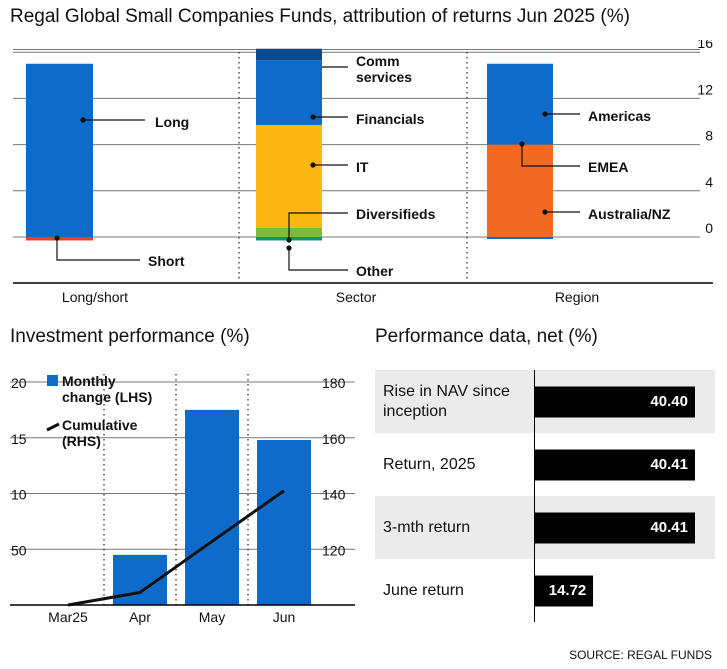 This screenshot has height=669, width=727. I want to click on segment-label: Diversifieds, so click(396, 214).